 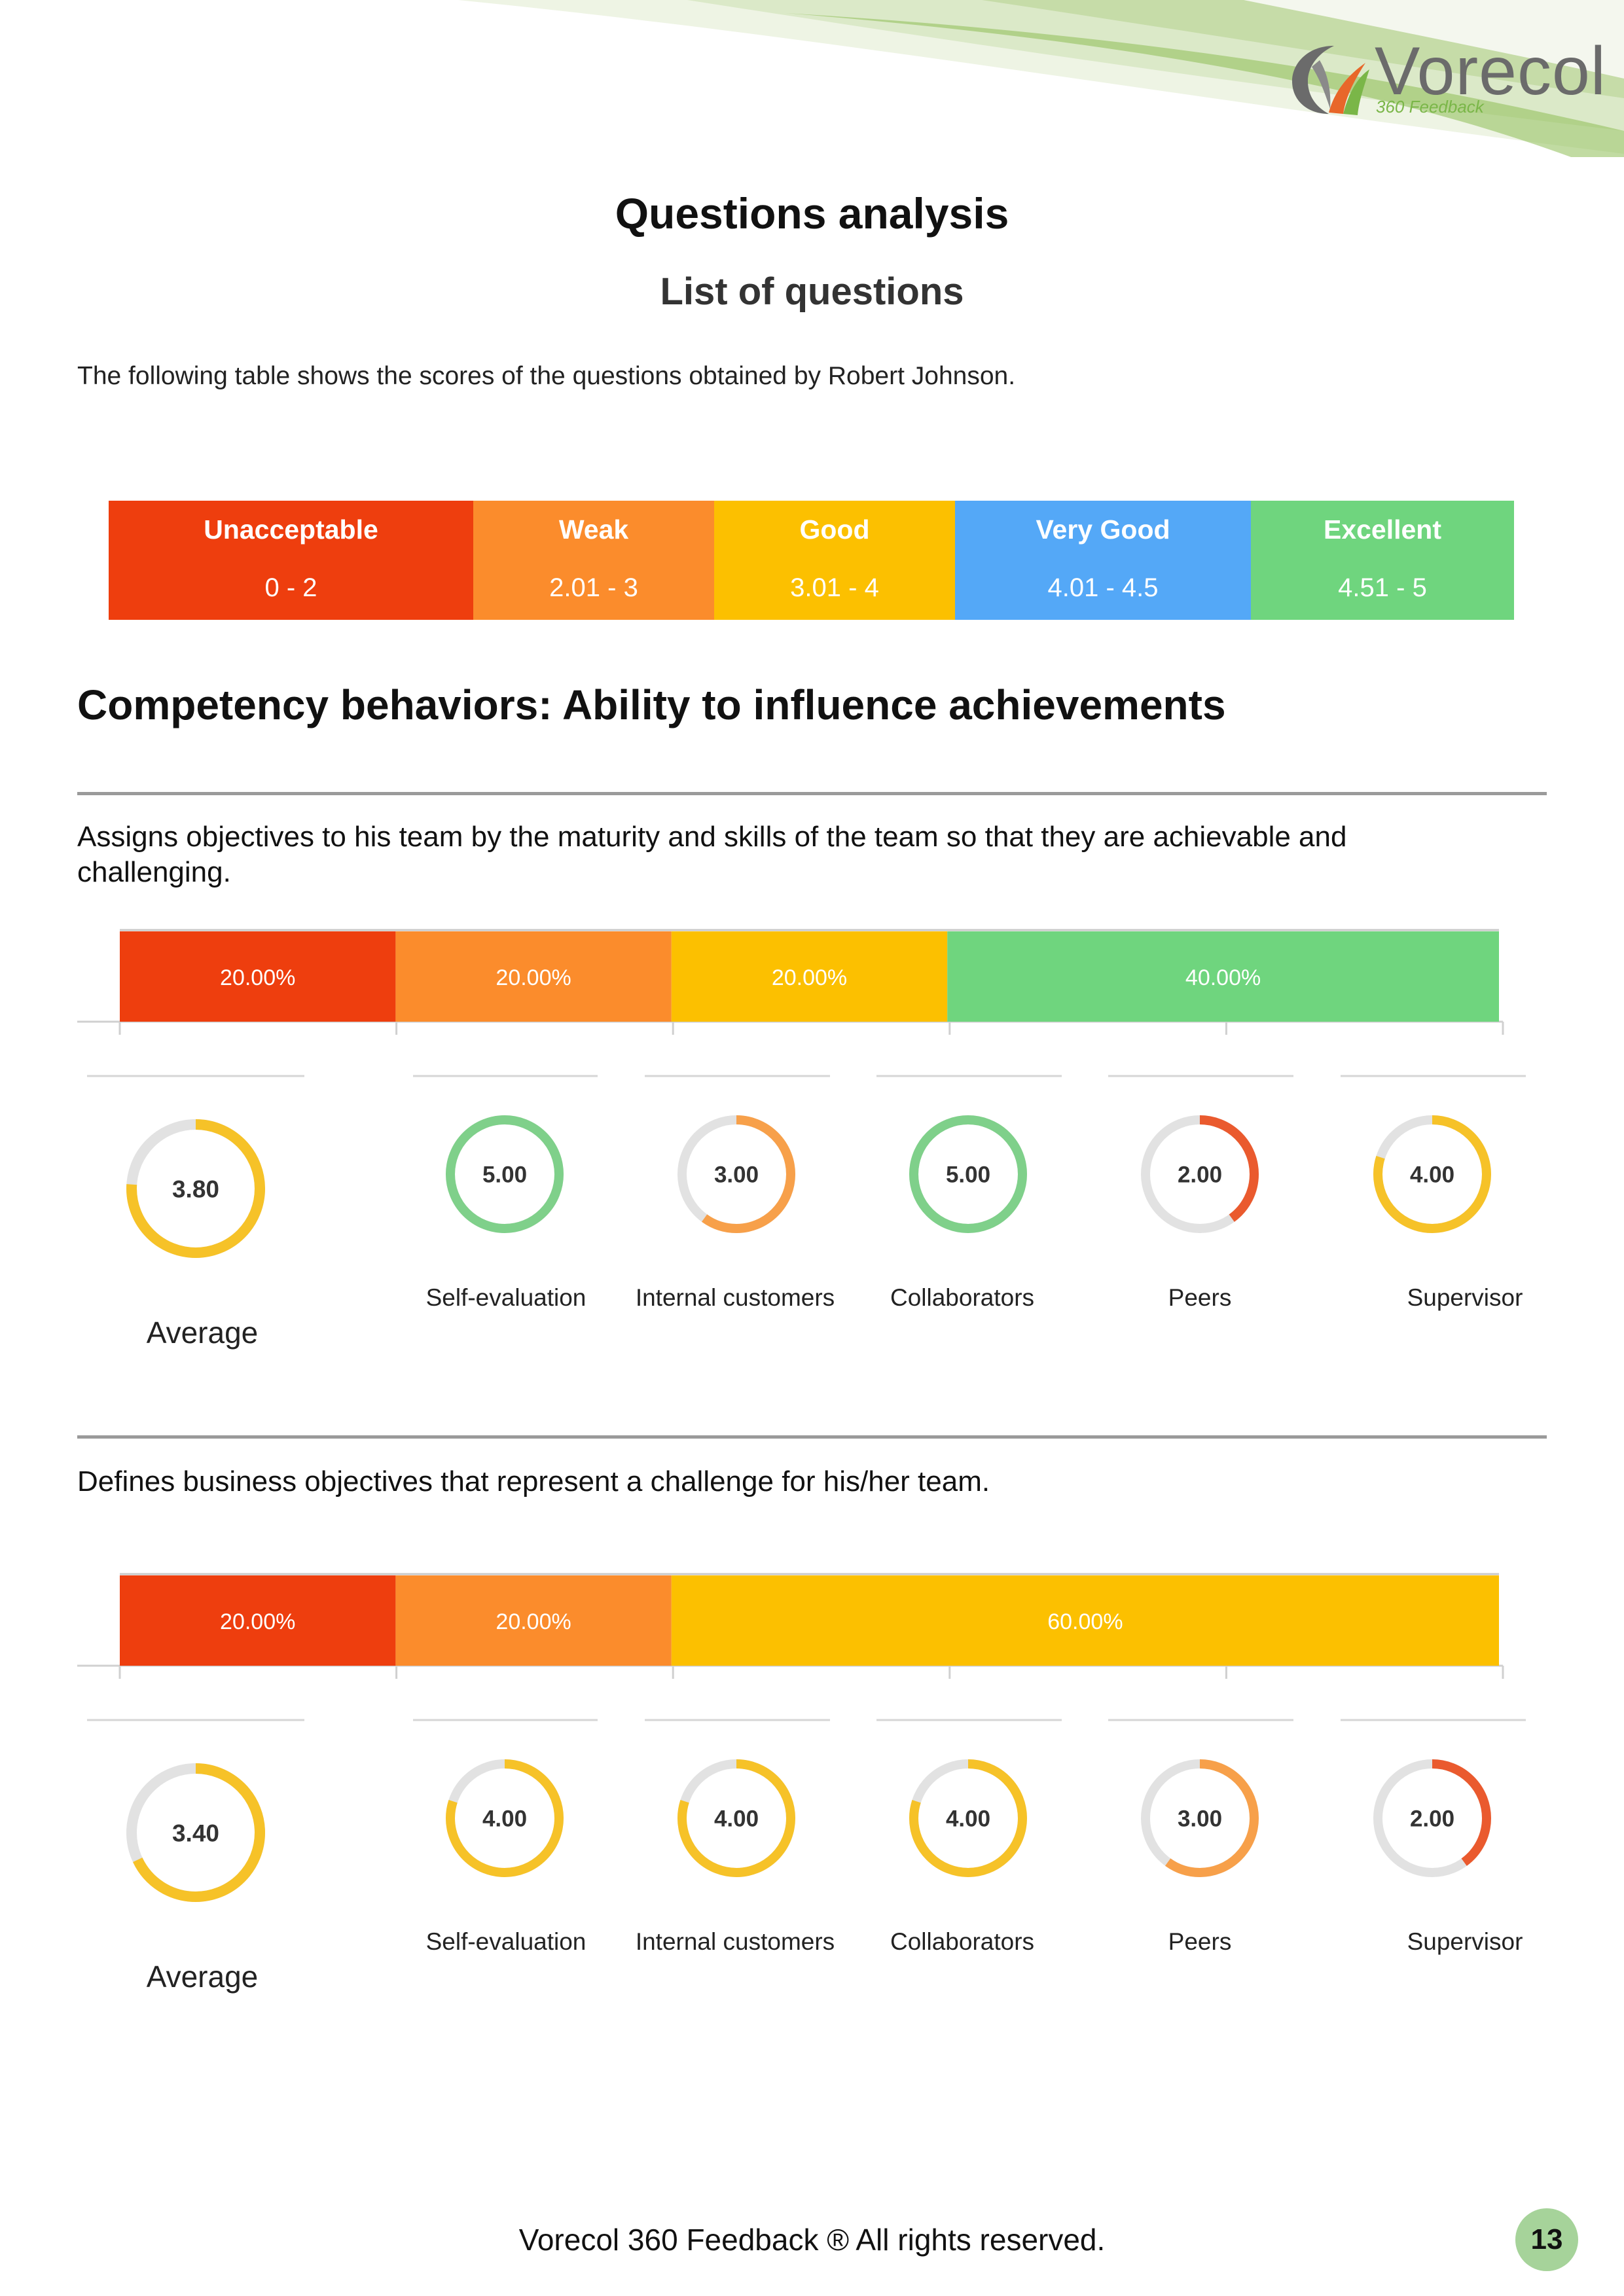 What do you see at coordinates (1041, 78) in the screenshot?
I see `header-swoosh` at bounding box center [1041, 78].